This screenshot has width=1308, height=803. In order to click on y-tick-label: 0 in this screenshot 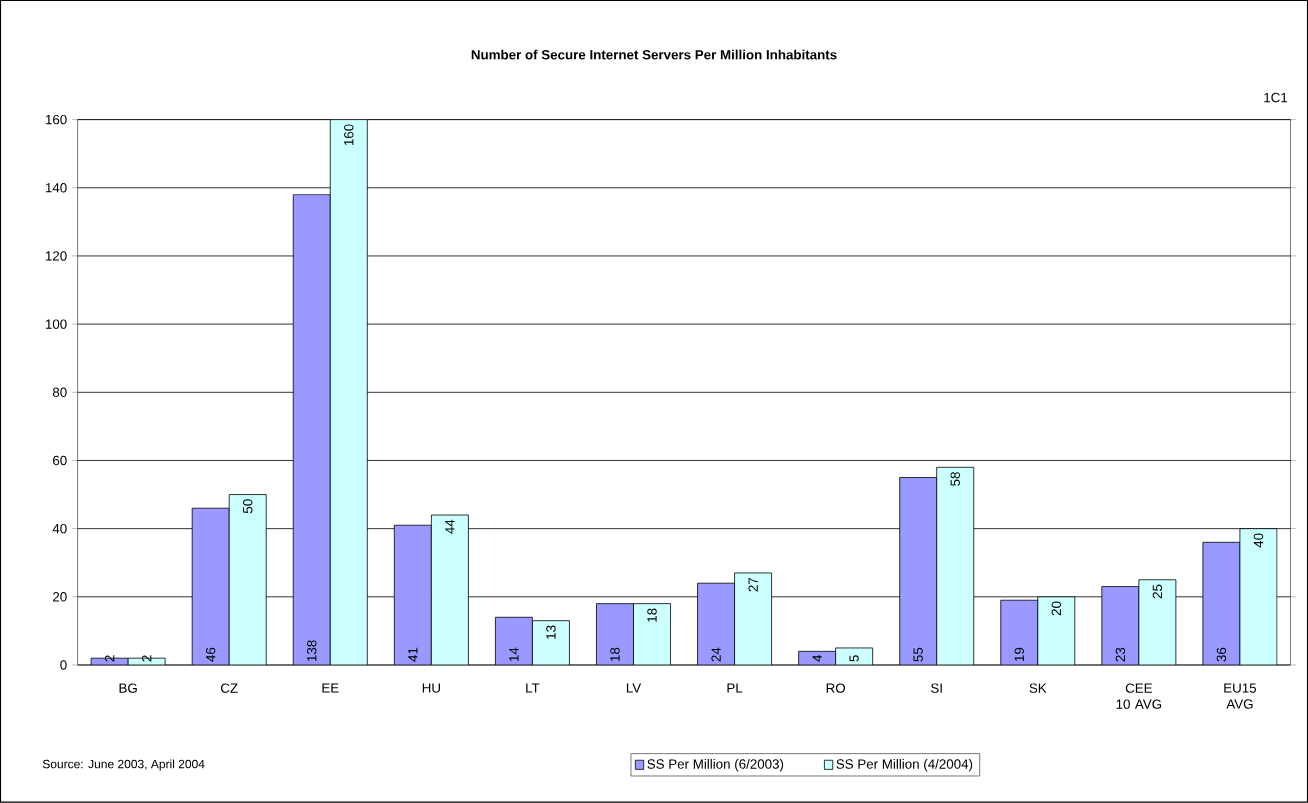, I will do `click(63, 665)`.